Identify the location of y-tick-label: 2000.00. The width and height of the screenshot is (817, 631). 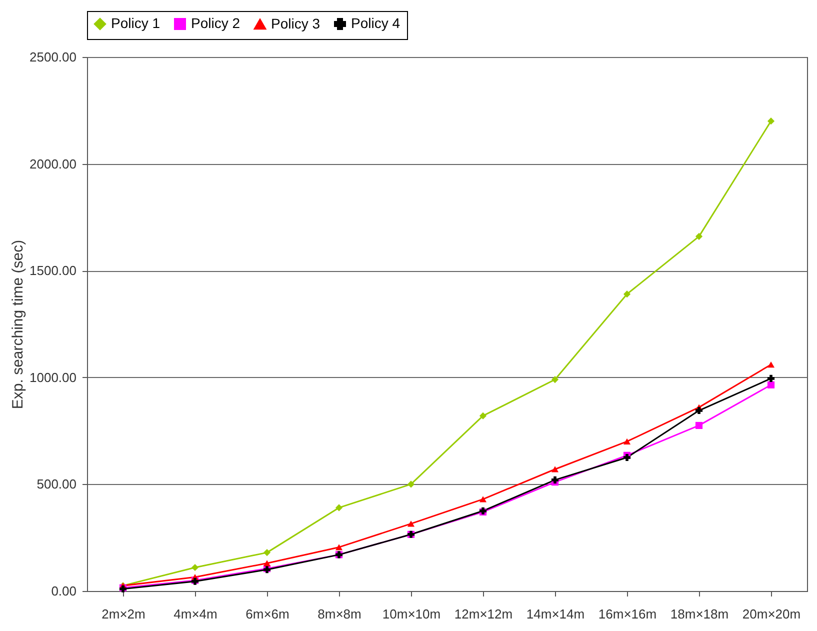
(53, 164).